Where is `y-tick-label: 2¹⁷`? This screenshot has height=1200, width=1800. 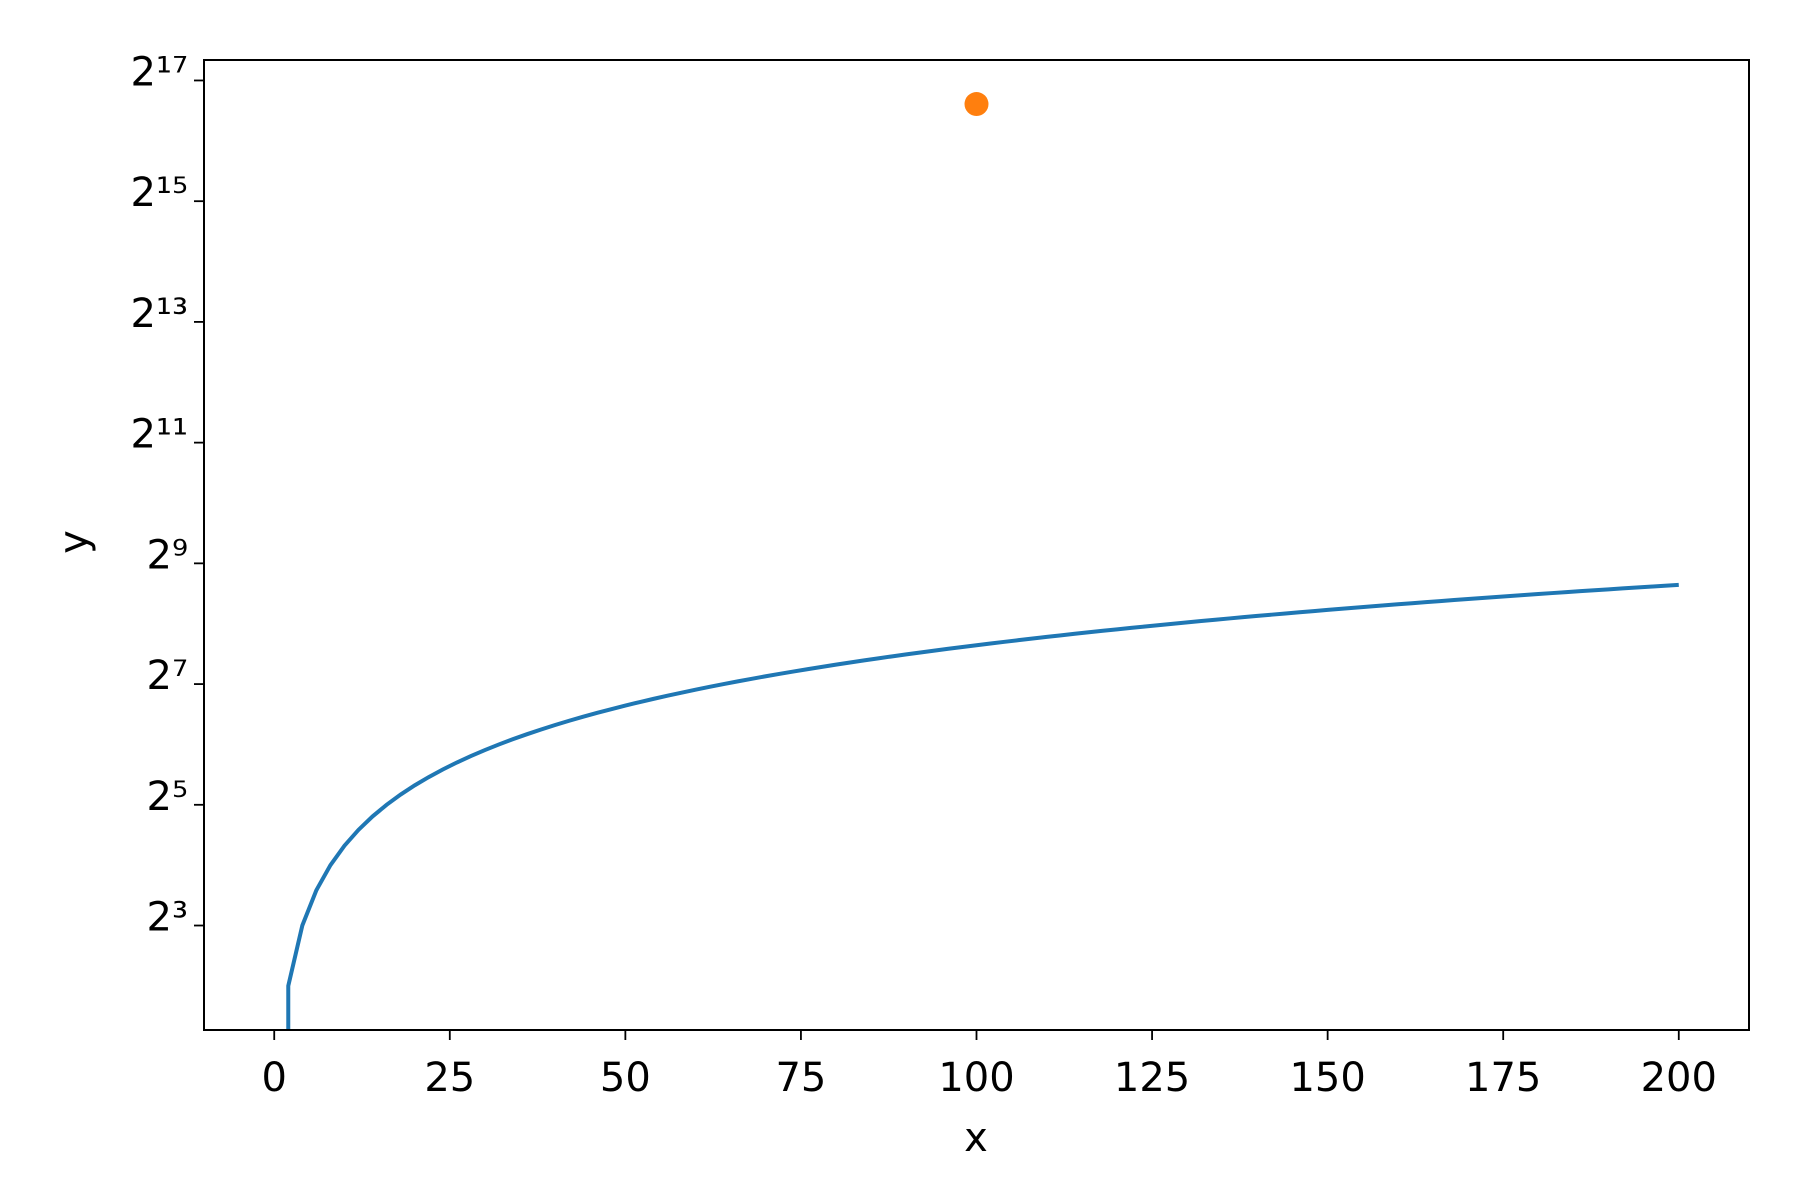
y-tick-label: 2¹⁷ is located at coordinates (159, 72).